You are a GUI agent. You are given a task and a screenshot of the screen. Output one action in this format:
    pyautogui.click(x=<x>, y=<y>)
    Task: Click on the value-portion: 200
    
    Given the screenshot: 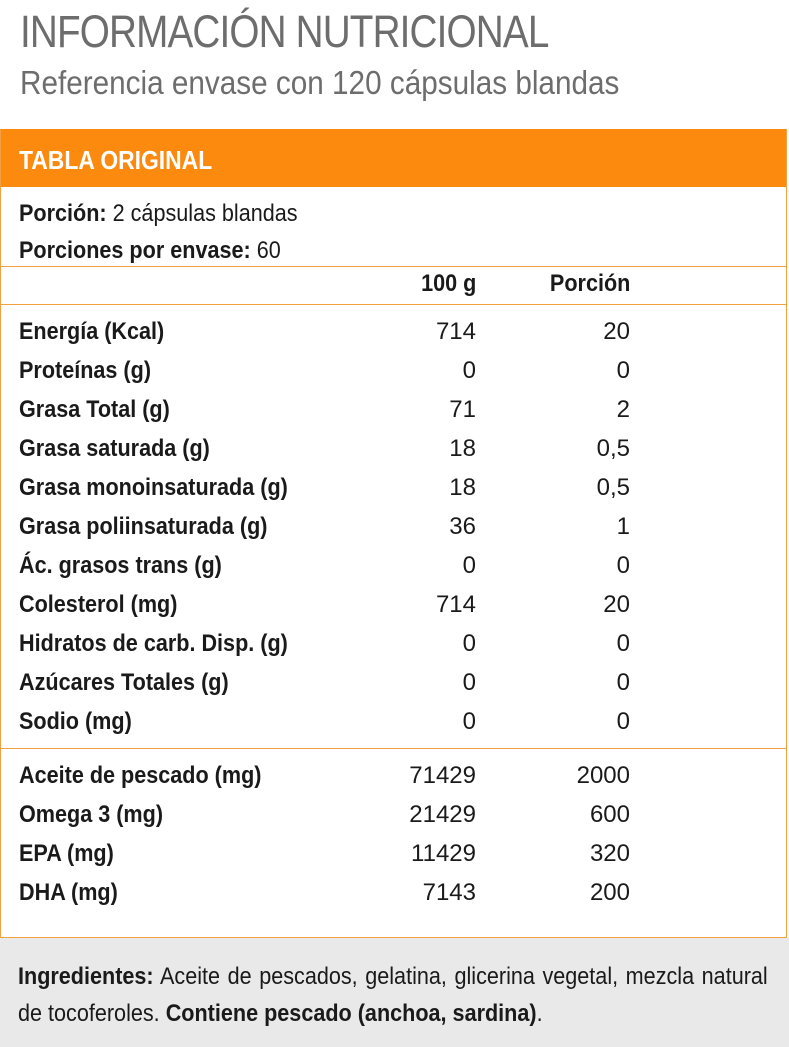 What is the action you would take?
    pyautogui.click(x=609, y=892)
    